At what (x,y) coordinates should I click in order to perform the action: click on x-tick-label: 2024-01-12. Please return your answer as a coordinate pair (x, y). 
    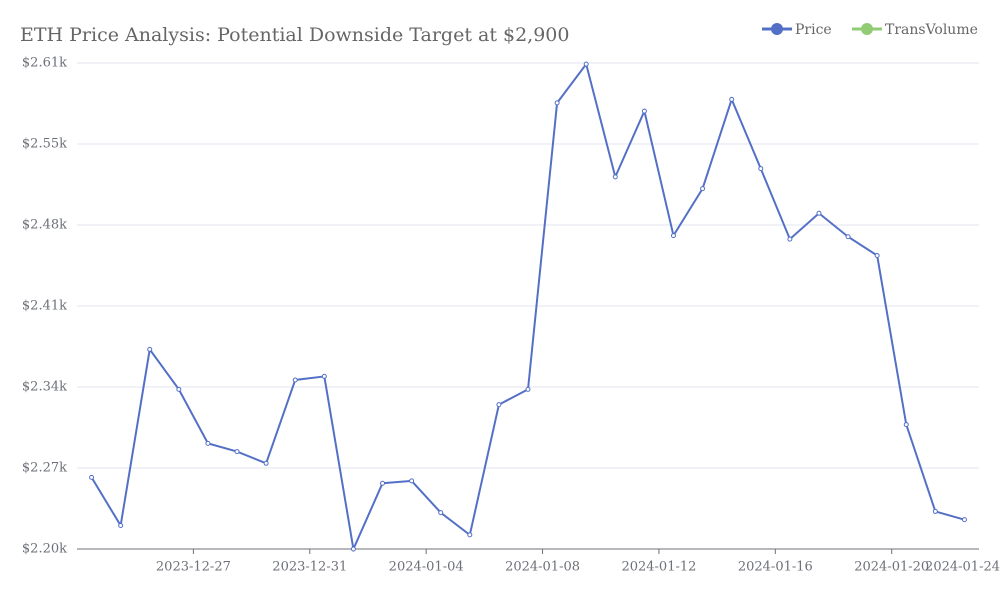
    Looking at the image, I should click on (658, 567).